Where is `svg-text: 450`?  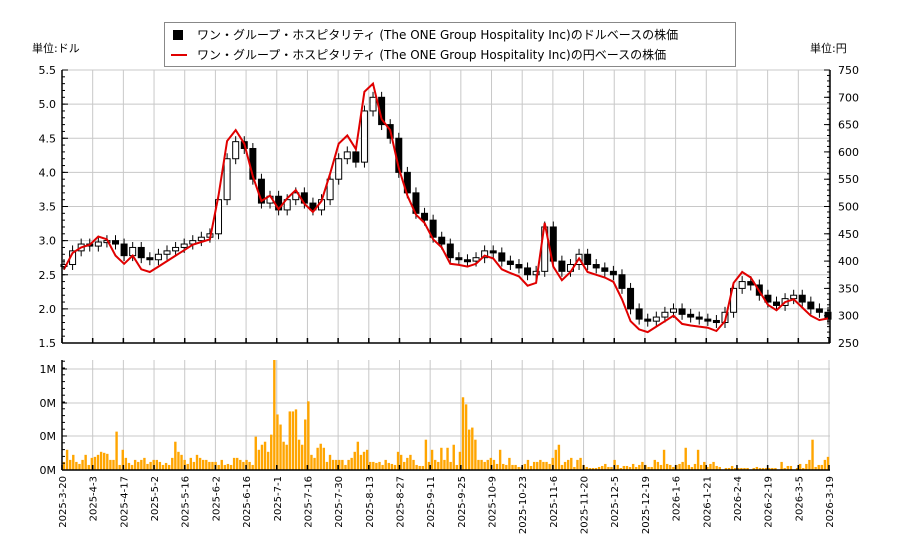 svg-text: 450 is located at coordinates (848, 234).